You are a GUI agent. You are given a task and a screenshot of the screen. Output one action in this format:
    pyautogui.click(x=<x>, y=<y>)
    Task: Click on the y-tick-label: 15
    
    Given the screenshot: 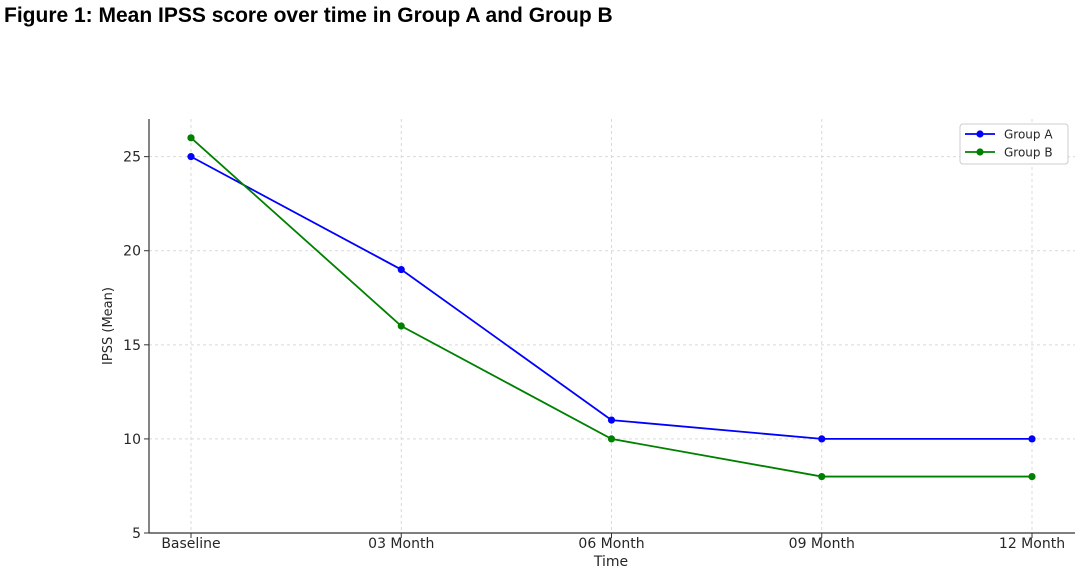 What is the action you would take?
    pyautogui.click(x=132, y=346)
    